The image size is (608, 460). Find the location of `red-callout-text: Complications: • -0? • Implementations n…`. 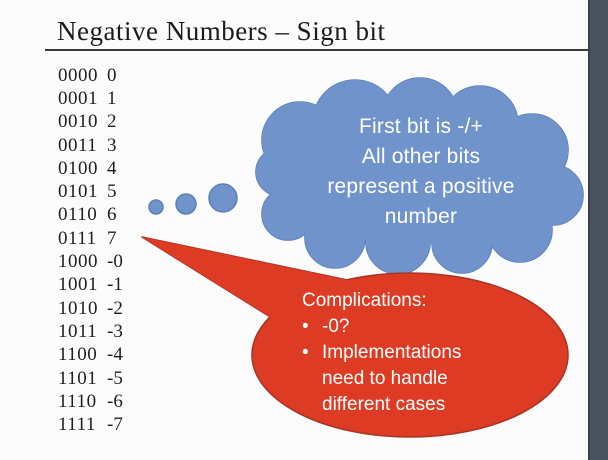

red-callout-text: Complications: • -0? • Implementations n… is located at coordinates (417, 353).